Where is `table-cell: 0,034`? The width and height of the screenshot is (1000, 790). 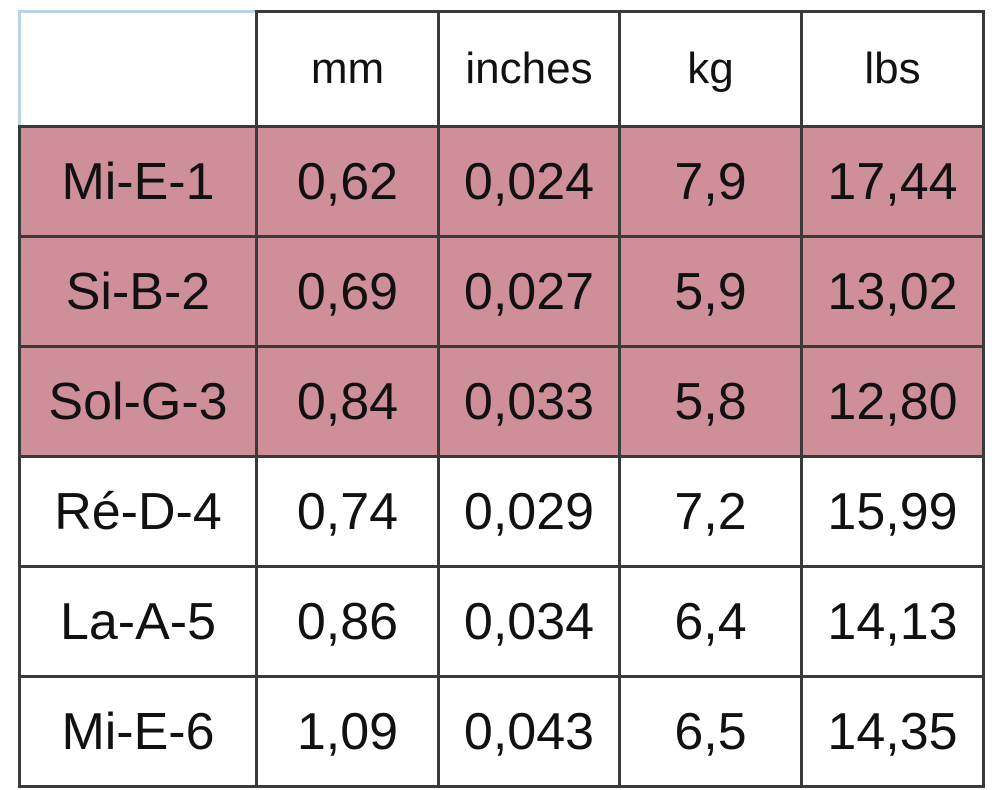
table-cell: 0,034 is located at coordinates (529, 621).